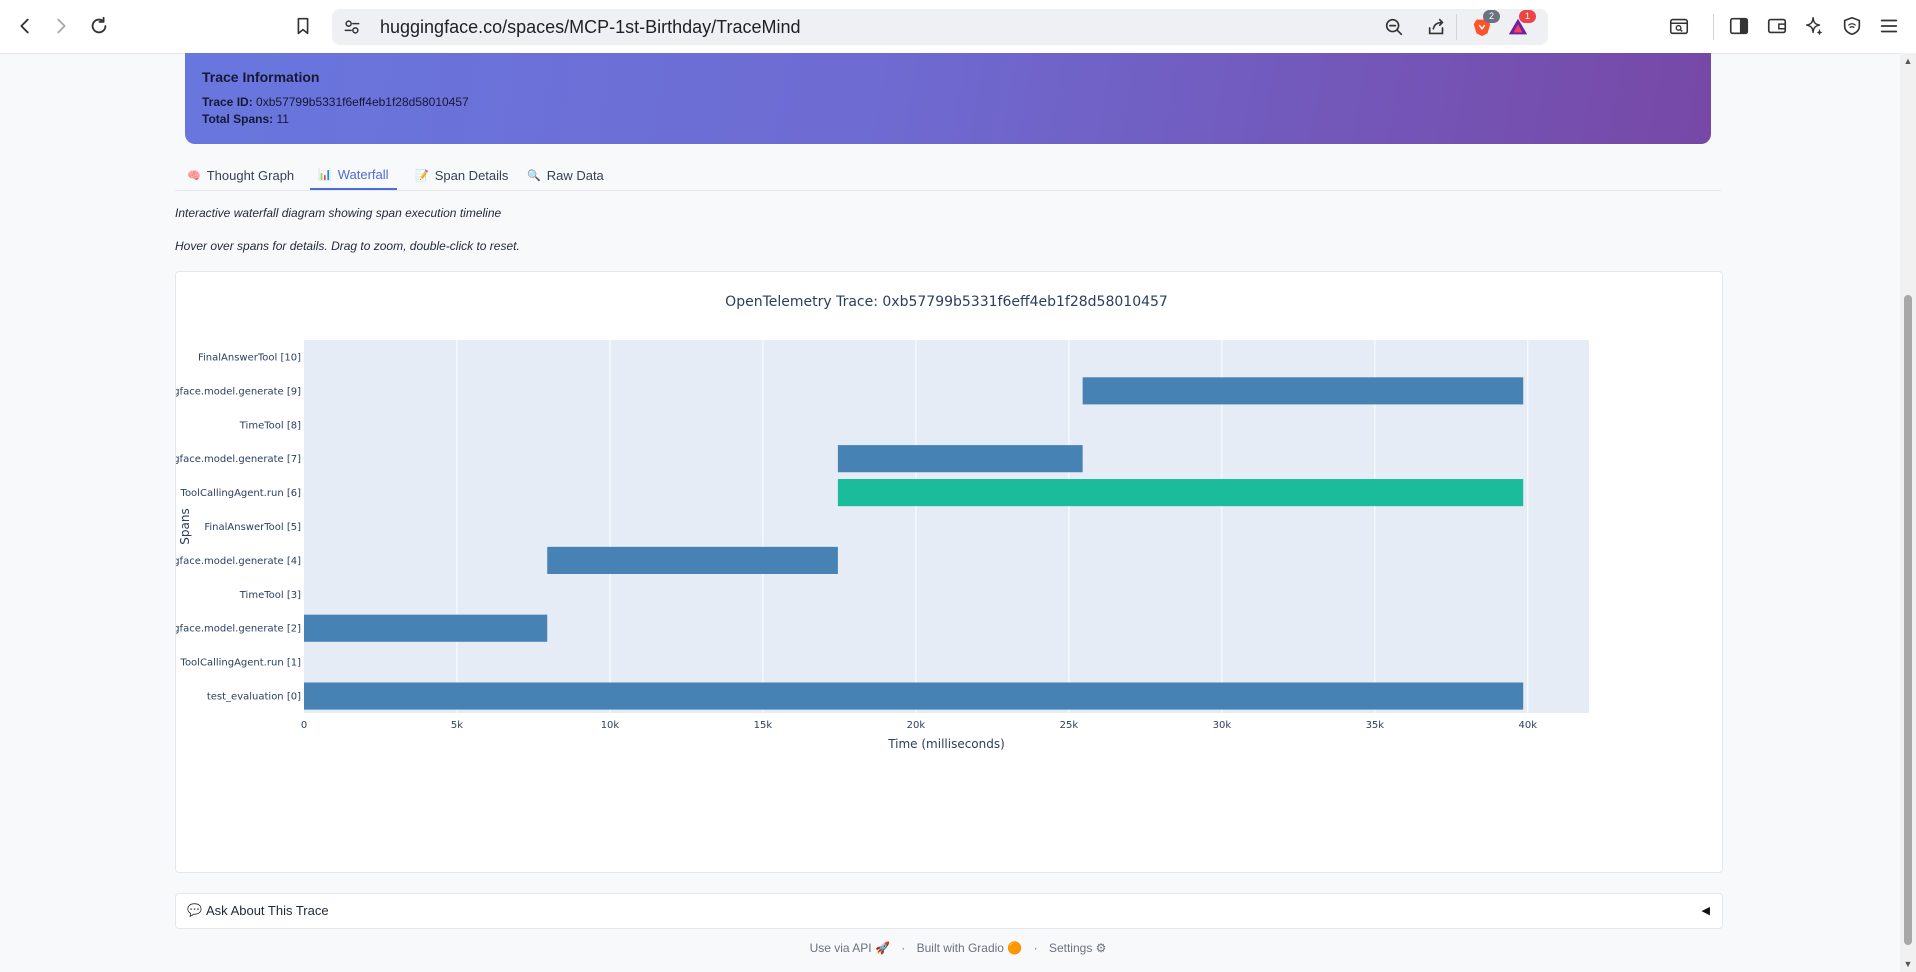  Describe the element at coordinates (1908, 964) in the screenshot. I see `scroll-down-arrow-icon: ▼` at that location.